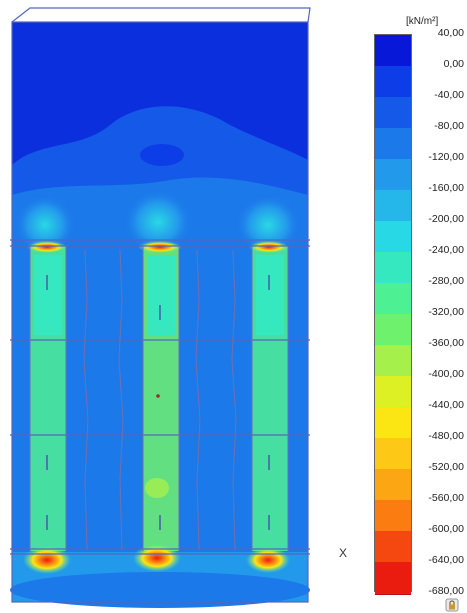  What do you see at coordinates (446, 312) in the screenshot?
I see `legend-label: -320,00` at bounding box center [446, 312].